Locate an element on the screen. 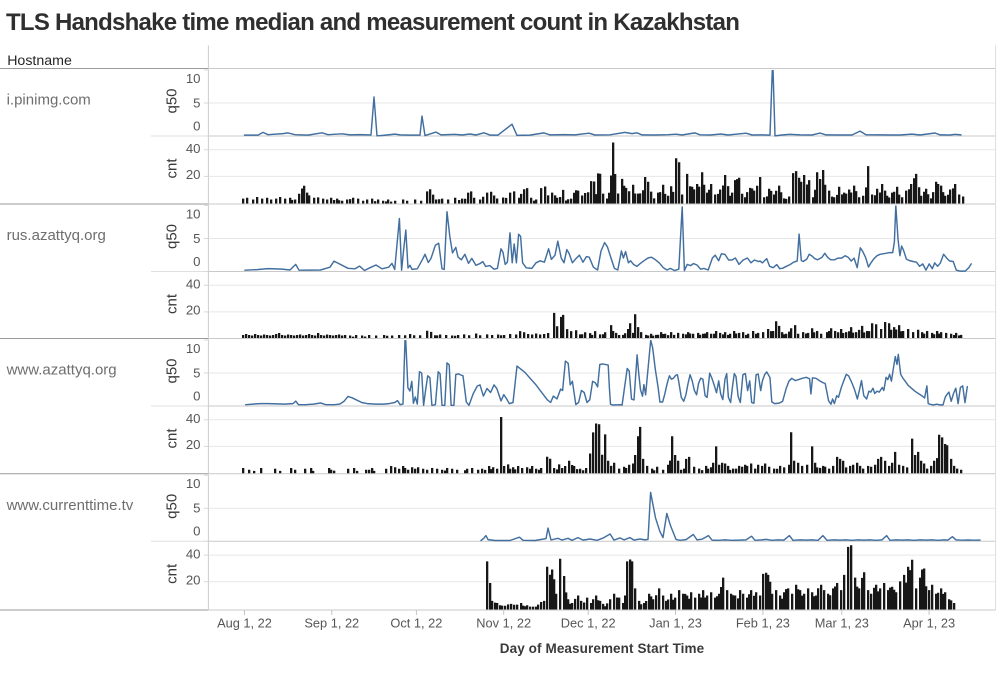  svg-text: Apr 1, 23 is located at coordinates (929, 623).